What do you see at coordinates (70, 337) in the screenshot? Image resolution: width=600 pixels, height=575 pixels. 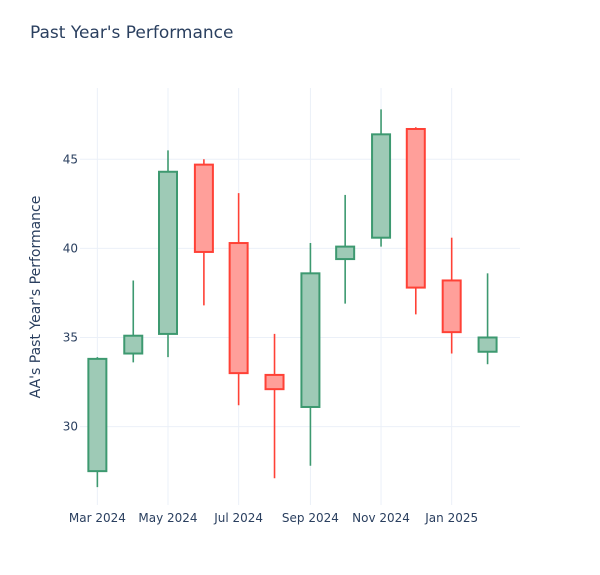 I see `y-tick-label: 35` at bounding box center [70, 337].